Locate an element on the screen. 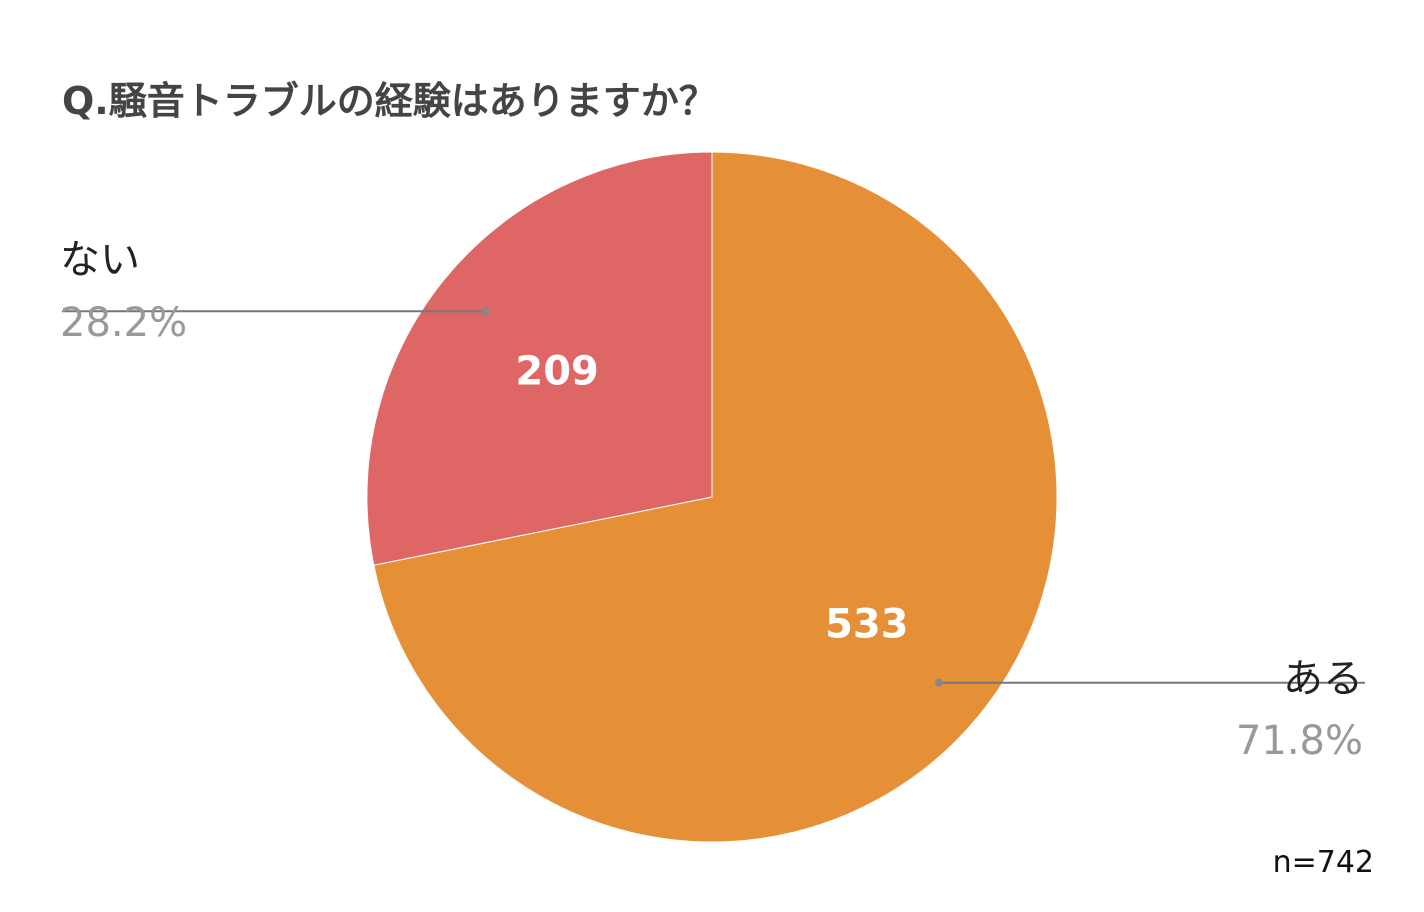 Image resolution: width=1424 pixels, height=912 pixels. slice-category-label-1: ある is located at coordinates (1323, 679).